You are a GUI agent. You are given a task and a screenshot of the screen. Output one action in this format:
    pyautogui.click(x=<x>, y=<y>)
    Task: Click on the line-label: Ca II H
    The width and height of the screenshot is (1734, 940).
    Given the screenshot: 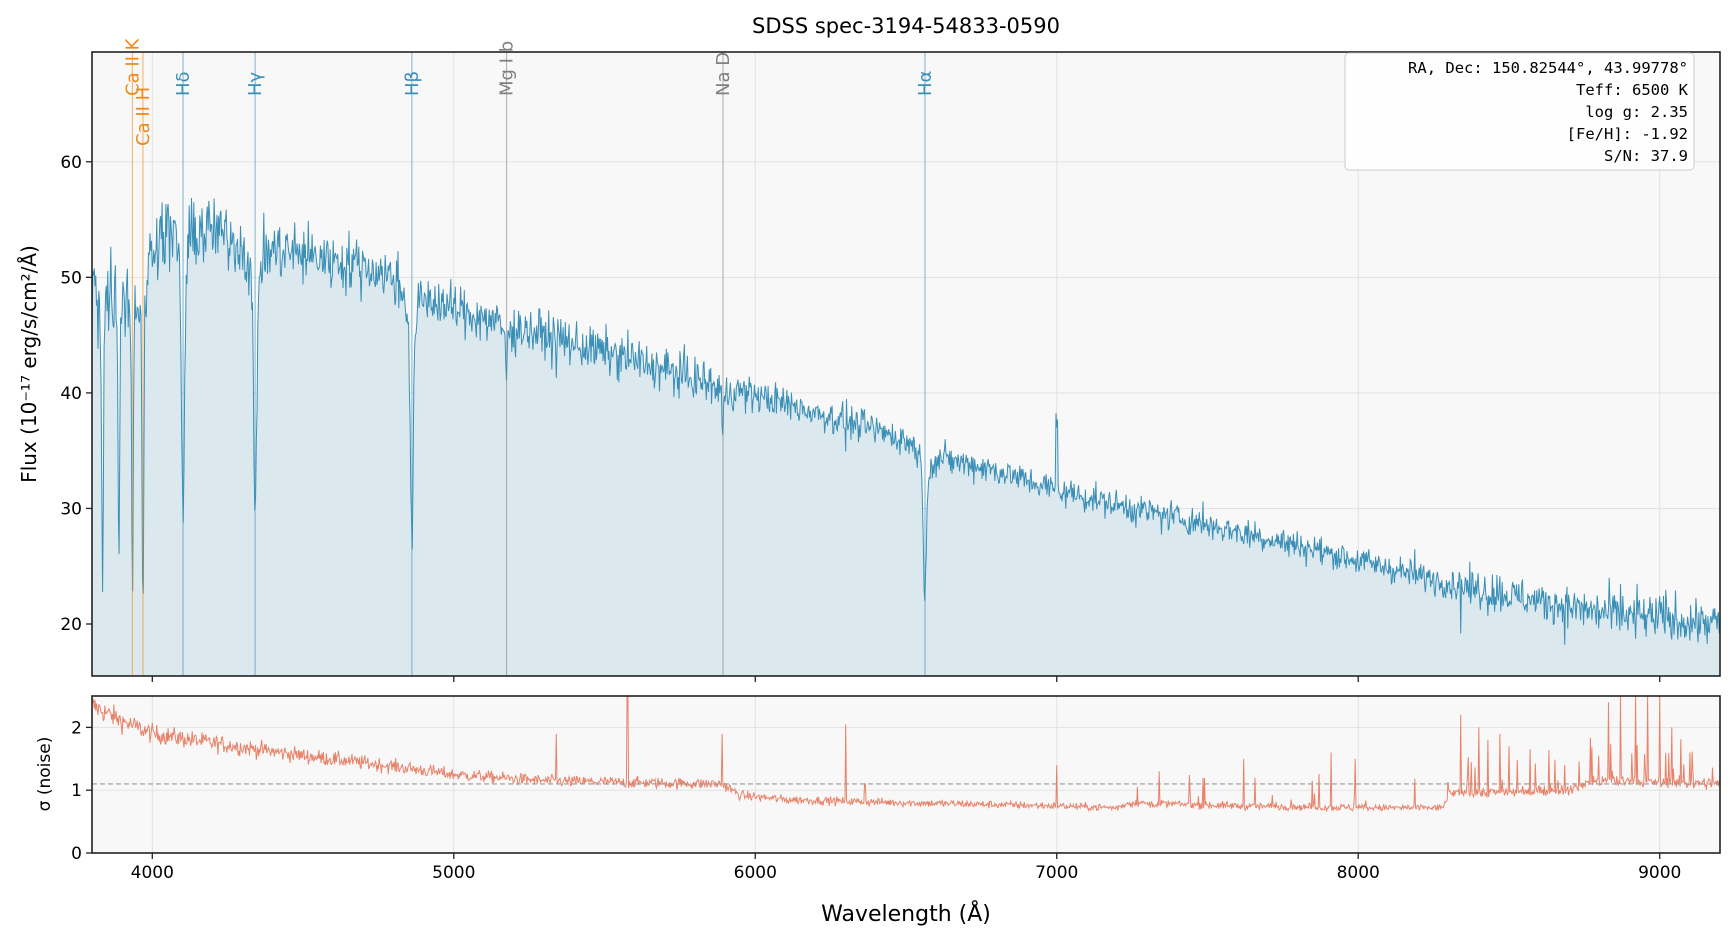 What is the action you would take?
    pyautogui.click(x=143, y=116)
    